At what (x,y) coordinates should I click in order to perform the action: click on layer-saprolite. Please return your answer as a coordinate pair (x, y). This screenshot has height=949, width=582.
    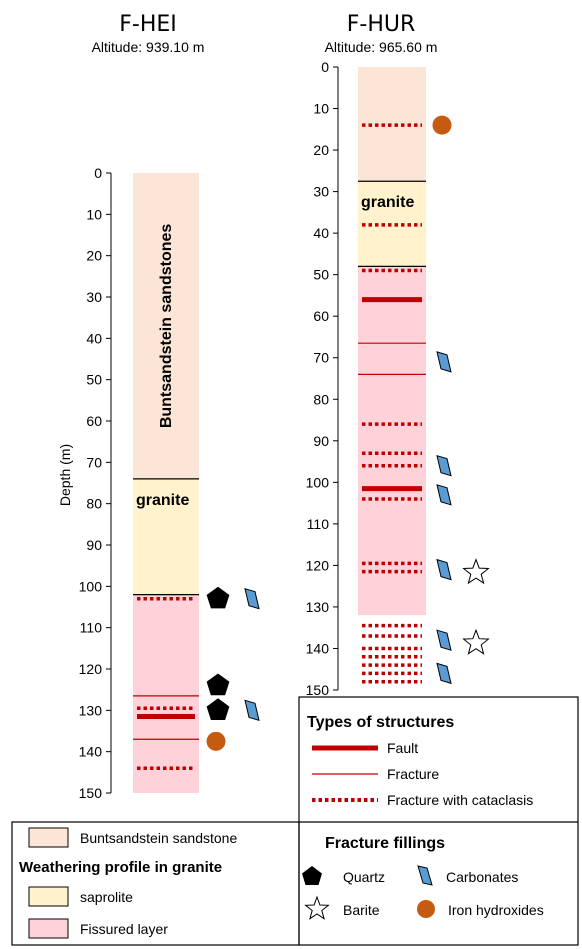
    Looking at the image, I should click on (166, 536).